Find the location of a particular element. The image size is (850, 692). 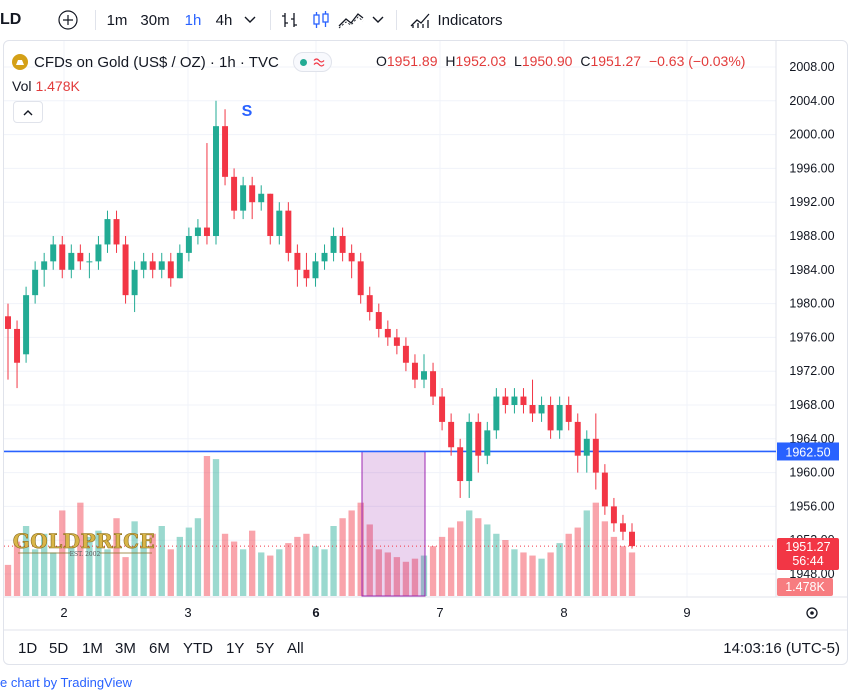

area-style-button is located at coordinates (351, 20).